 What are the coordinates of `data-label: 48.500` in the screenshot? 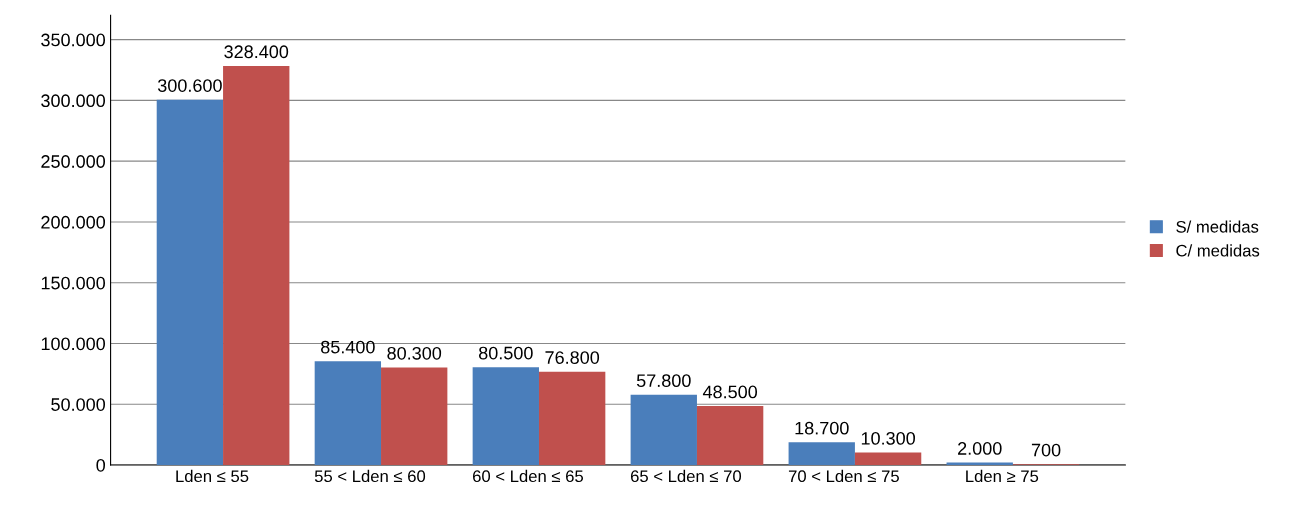 It's located at (730, 392).